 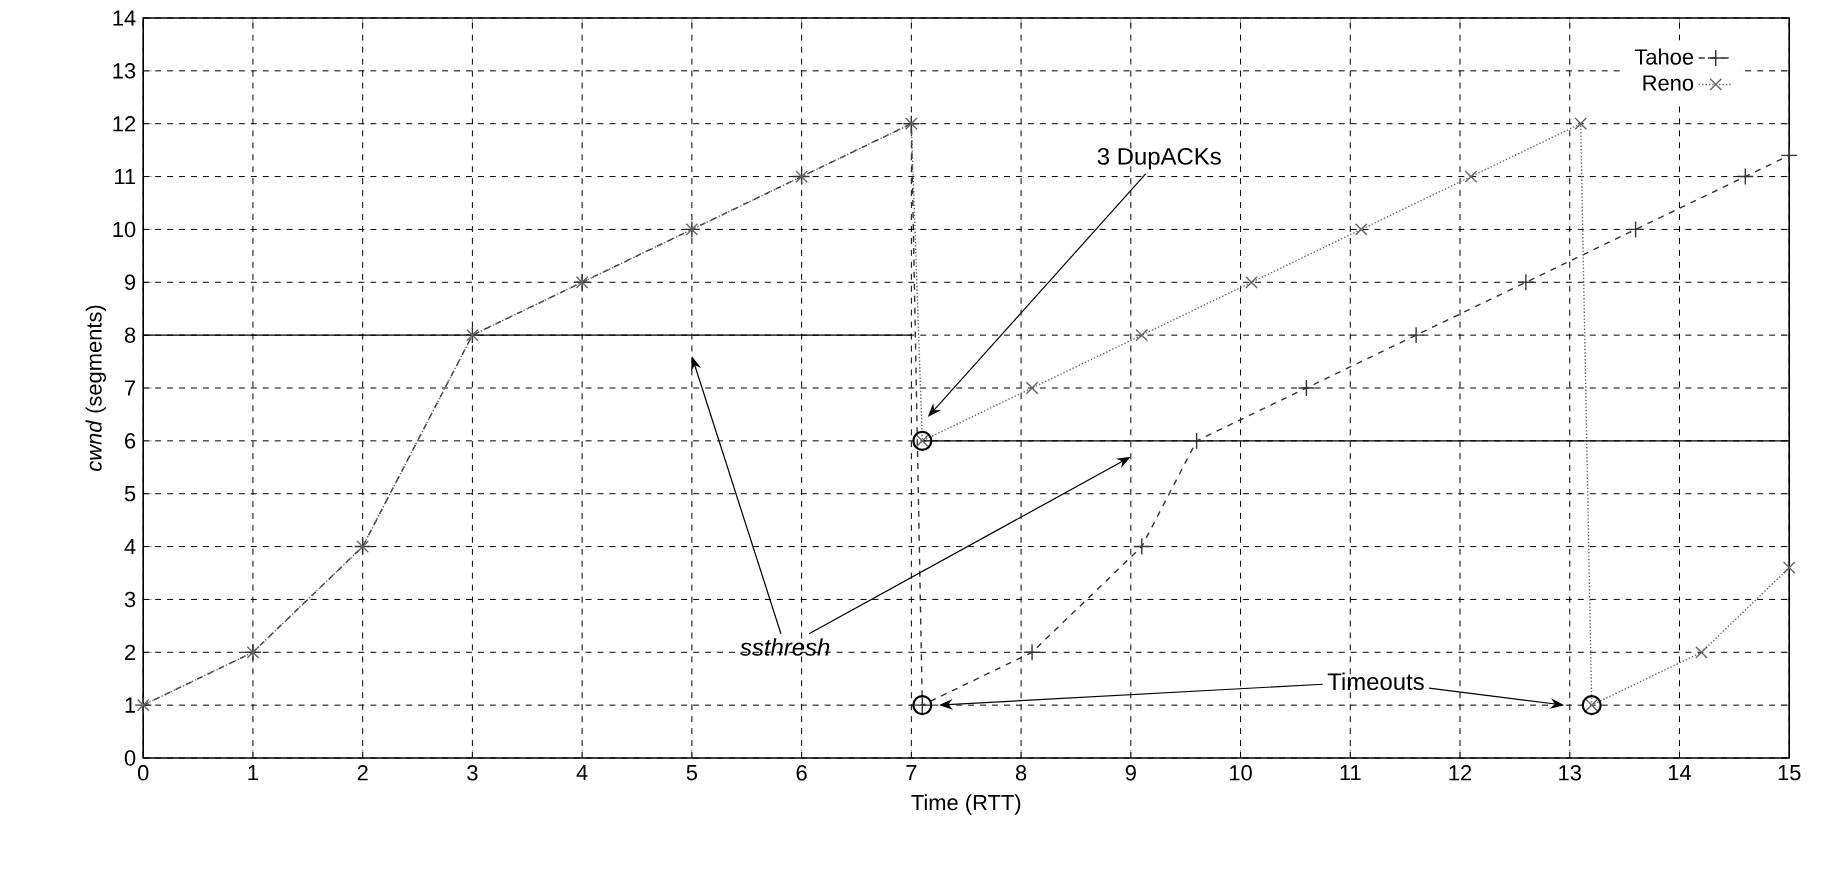 I want to click on x-tick-label: 9, so click(x=1130, y=773).